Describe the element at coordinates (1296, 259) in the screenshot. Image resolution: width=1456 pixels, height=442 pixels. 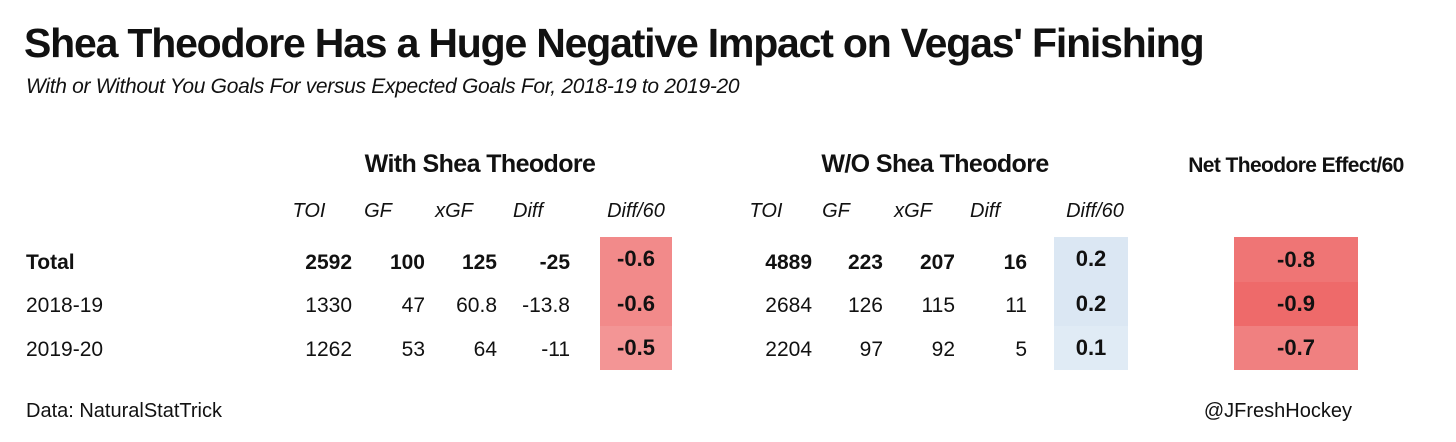
I see `total-net-tile: -0.8` at that location.